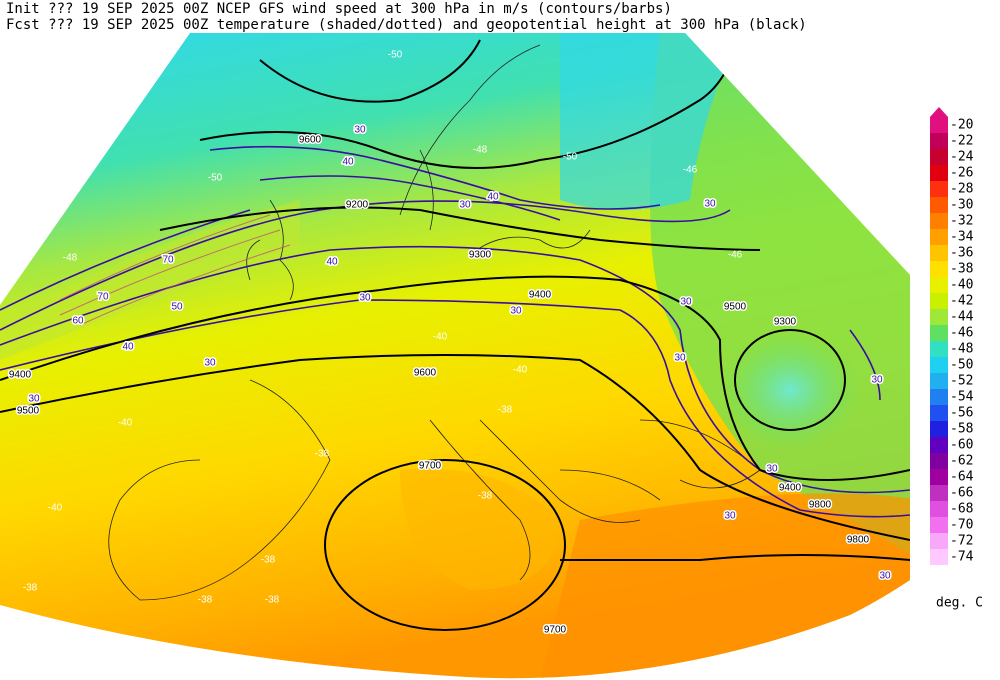 This screenshot has width=1000, height=680. I want to click on colorbar-label: -48, so click(961, 349).